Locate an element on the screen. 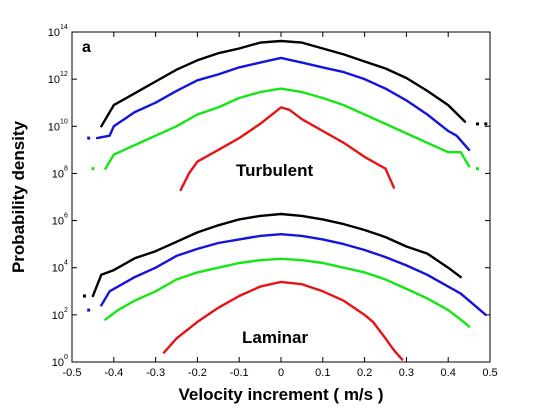 This screenshot has height=414, width=545. x-tick-label: 0.1 is located at coordinates (322, 373).